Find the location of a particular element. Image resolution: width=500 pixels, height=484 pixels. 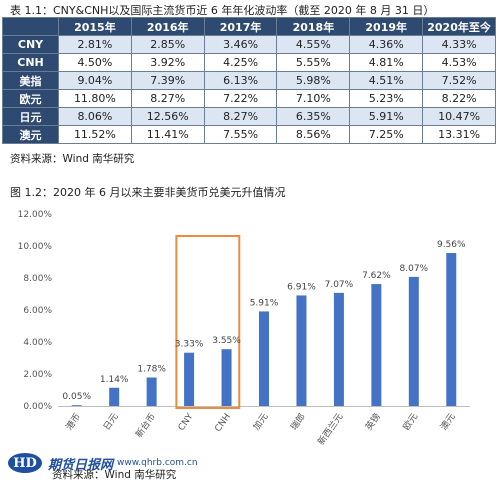

table-cell: 2.85% is located at coordinates (167, 44).